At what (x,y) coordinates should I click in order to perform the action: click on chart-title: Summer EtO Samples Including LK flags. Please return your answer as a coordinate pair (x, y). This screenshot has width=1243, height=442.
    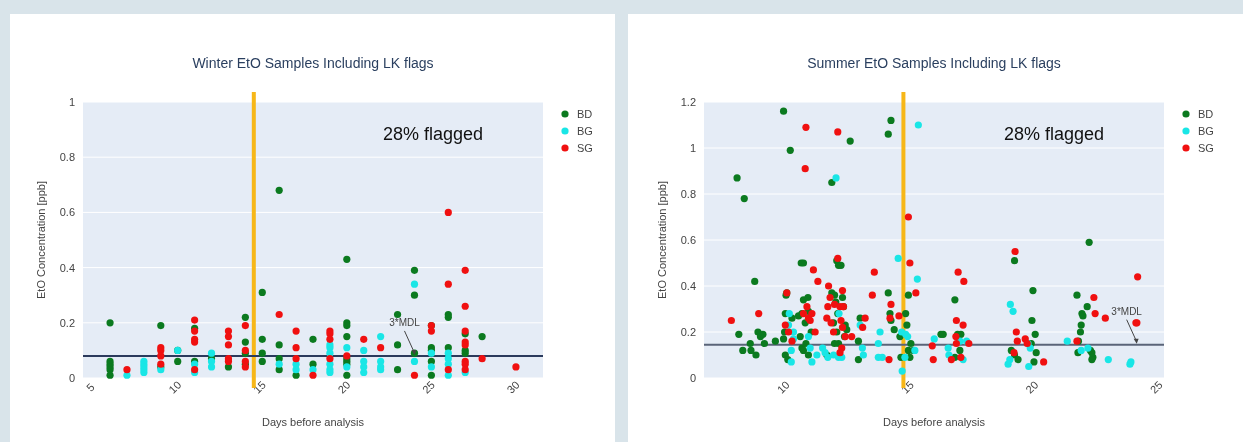
    Looking at the image, I should click on (934, 63).